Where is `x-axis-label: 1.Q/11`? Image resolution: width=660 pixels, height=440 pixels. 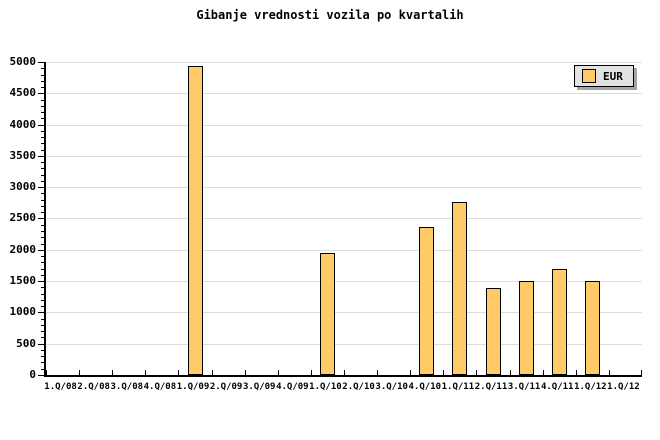 x-axis-label: 1.Q/11 is located at coordinates (458, 387).